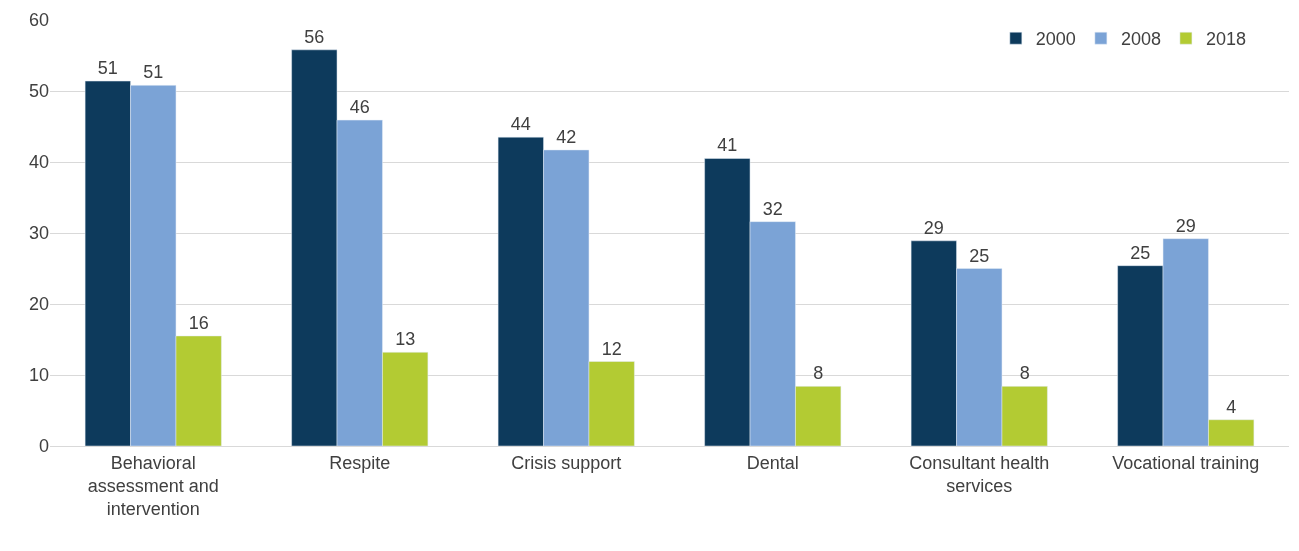 This screenshot has width=1299, height=551. I want to click on data-label: 32, so click(772, 208).